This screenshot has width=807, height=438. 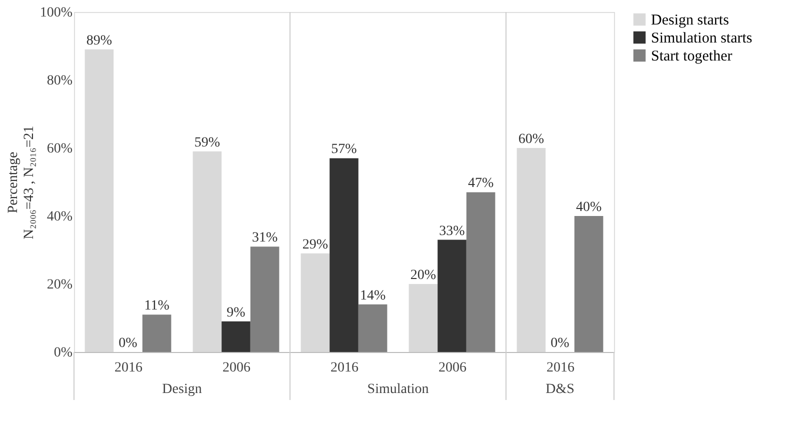 What do you see at coordinates (265, 238) in the screenshot?
I see `data-label: 31%` at bounding box center [265, 238].